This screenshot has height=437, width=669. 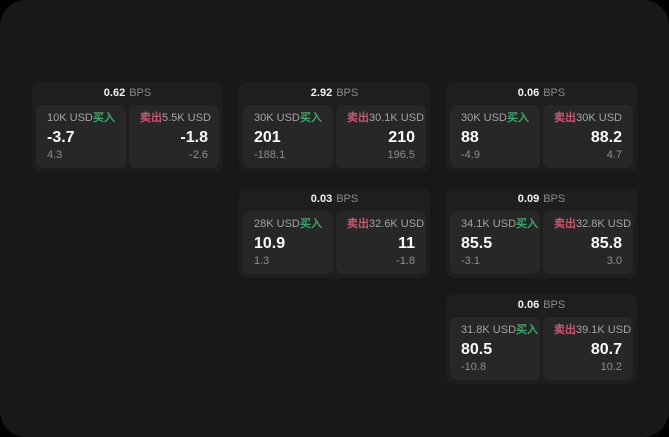 What do you see at coordinates (541, 138) in the screenshot?
I see `quote-panels: 30K USD 买入 88 -4.9 卖出 30K USD 88.2 4.7` at bounding box center [541, 138].